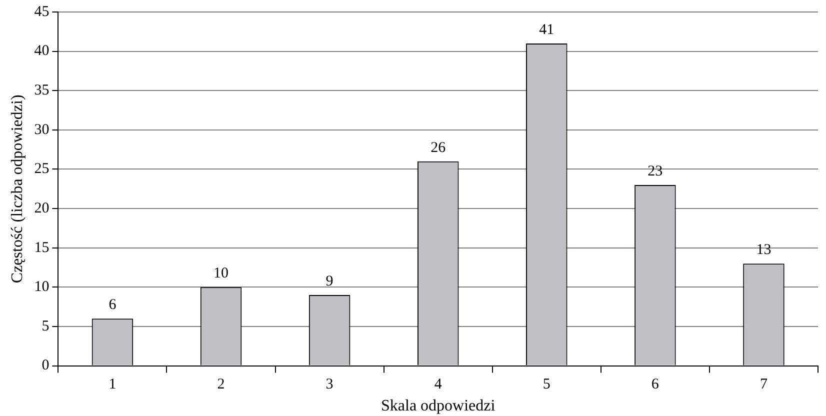 This screenshot has height=416, width=826. I want to click on y-tick-label: 45, so click(42, 12).